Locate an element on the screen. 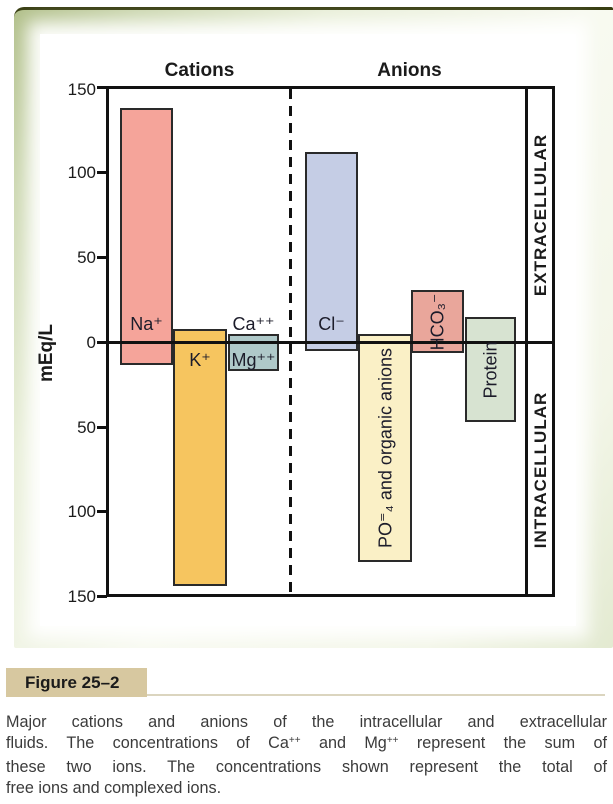 The image size is (613, 804). y-axis-title: mEq/L is located at coordinates (46, 353).